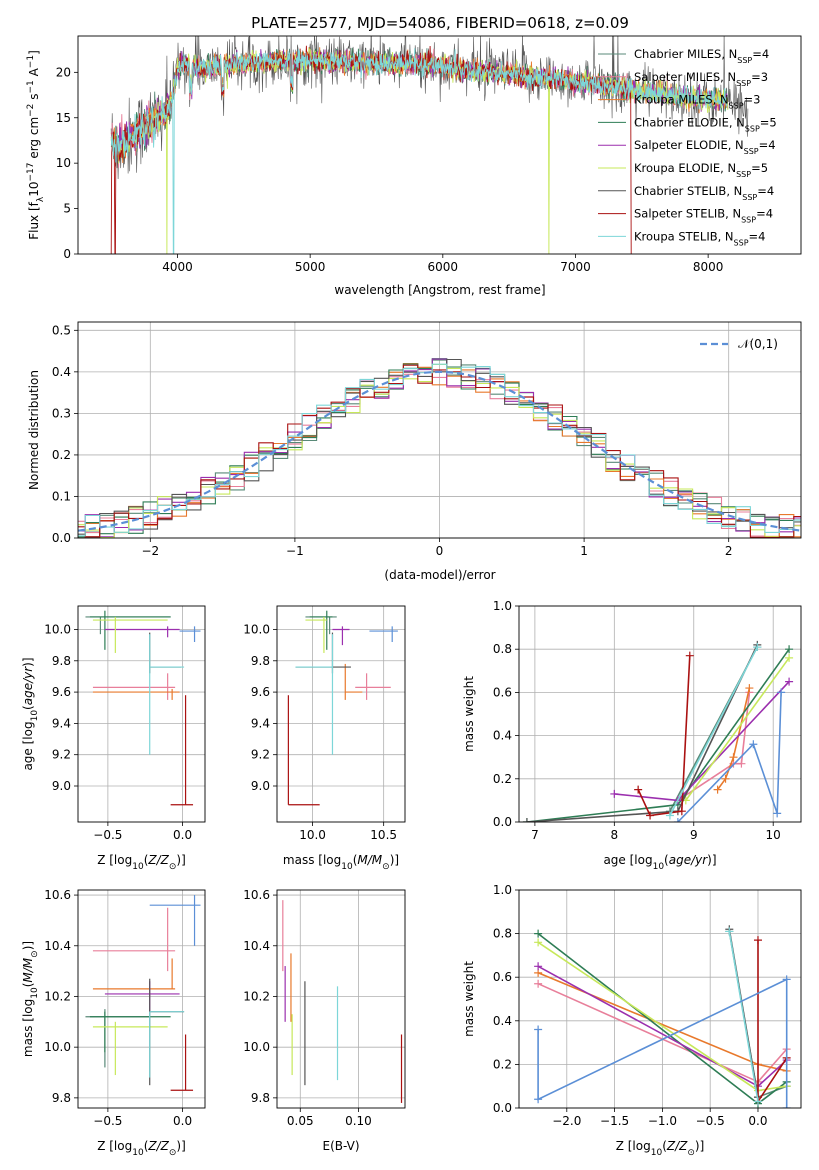 This screenshot has height=1170, width=819. I want to click on x-tick-label: 0.05, so click(300, 1121).